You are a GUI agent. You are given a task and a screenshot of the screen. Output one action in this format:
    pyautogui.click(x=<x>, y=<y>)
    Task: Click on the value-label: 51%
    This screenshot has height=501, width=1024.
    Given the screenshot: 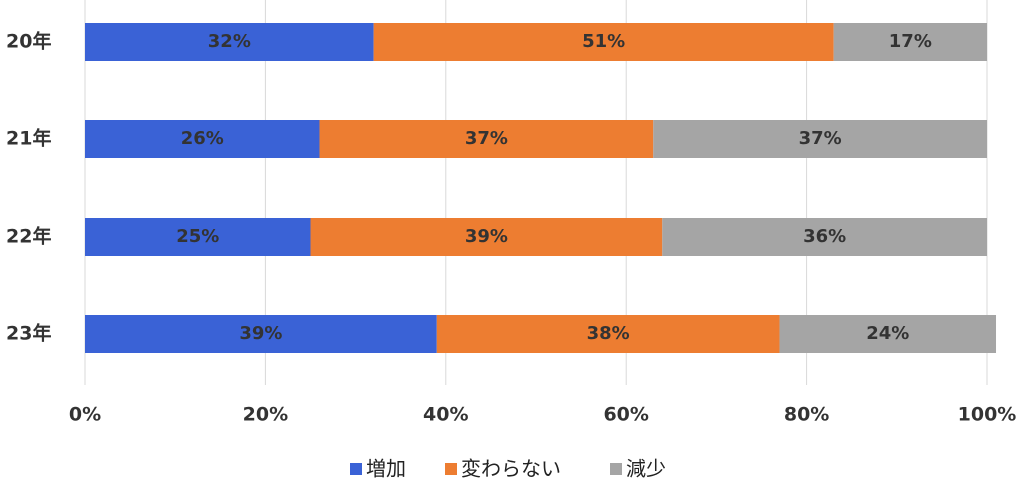 What is the action you would take?
    pyautogui.click(x=603, y=41)
    